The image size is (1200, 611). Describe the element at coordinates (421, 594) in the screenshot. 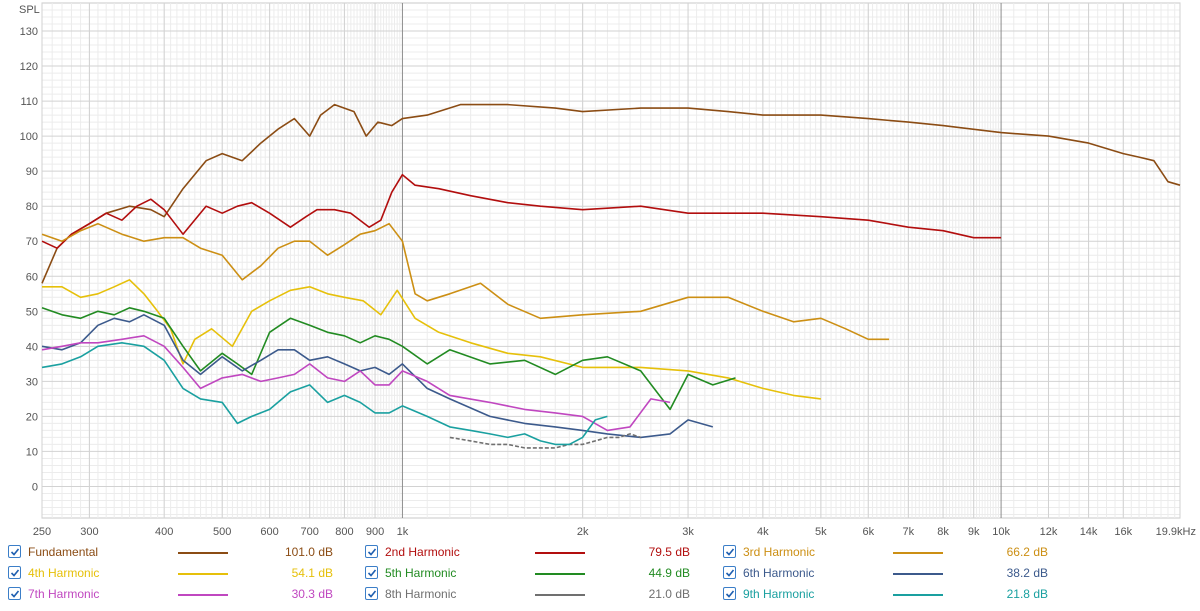

I see `legend-label: 8th Harmonic` at that location.